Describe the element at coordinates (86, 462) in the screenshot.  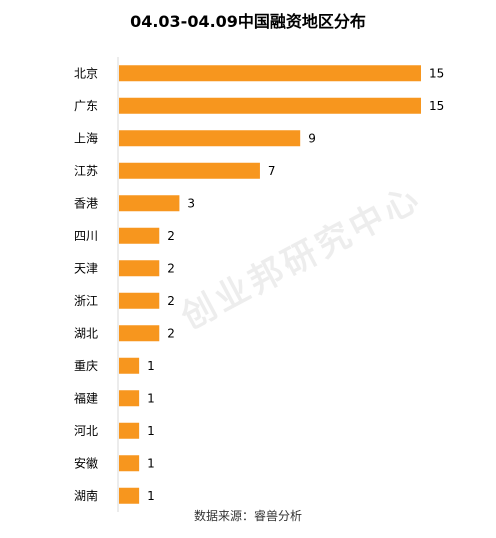
I see `category-label: 安徽` at that location.